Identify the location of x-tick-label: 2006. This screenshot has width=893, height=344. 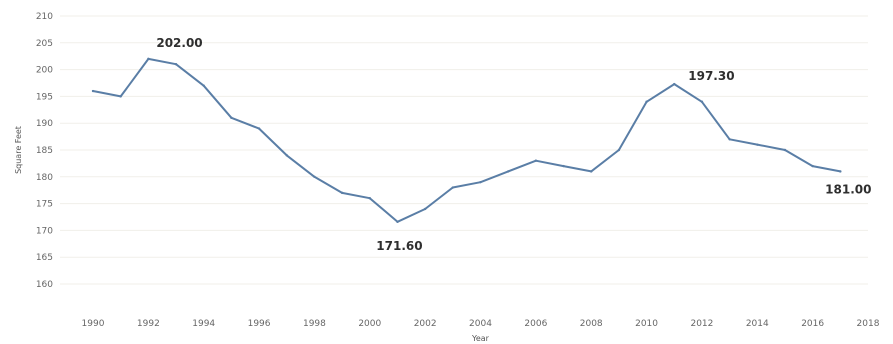
(535, 324).